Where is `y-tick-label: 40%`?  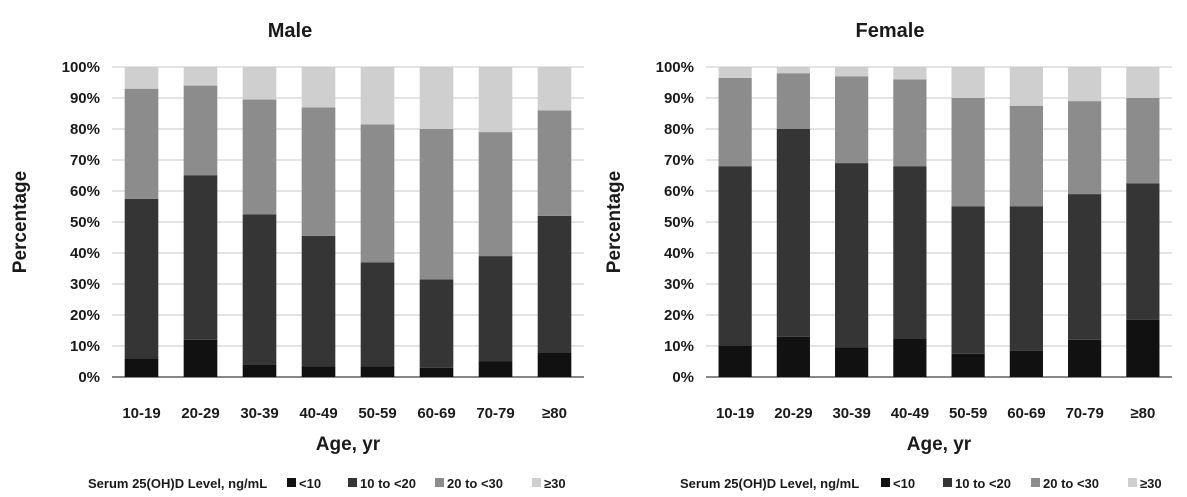 y-tick-label: 40% is located at coordinates (679, 253).